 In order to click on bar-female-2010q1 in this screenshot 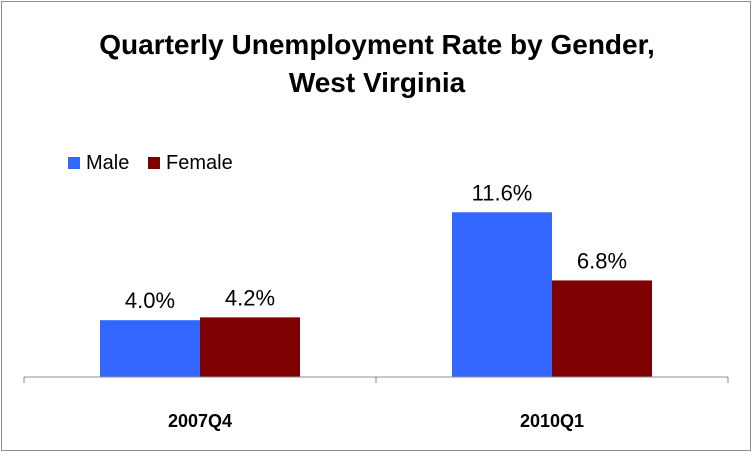, I will do `click(602, 328)`.